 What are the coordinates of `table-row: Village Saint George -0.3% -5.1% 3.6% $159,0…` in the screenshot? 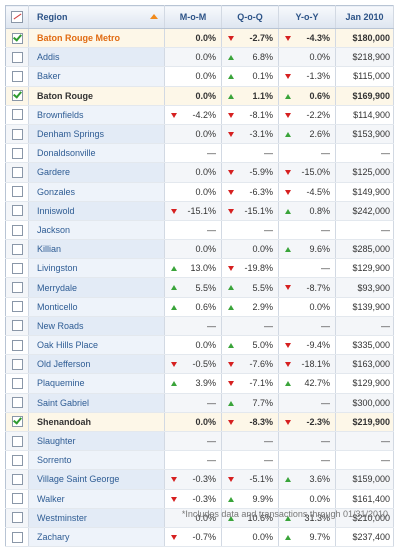 It's located at (199, 479).